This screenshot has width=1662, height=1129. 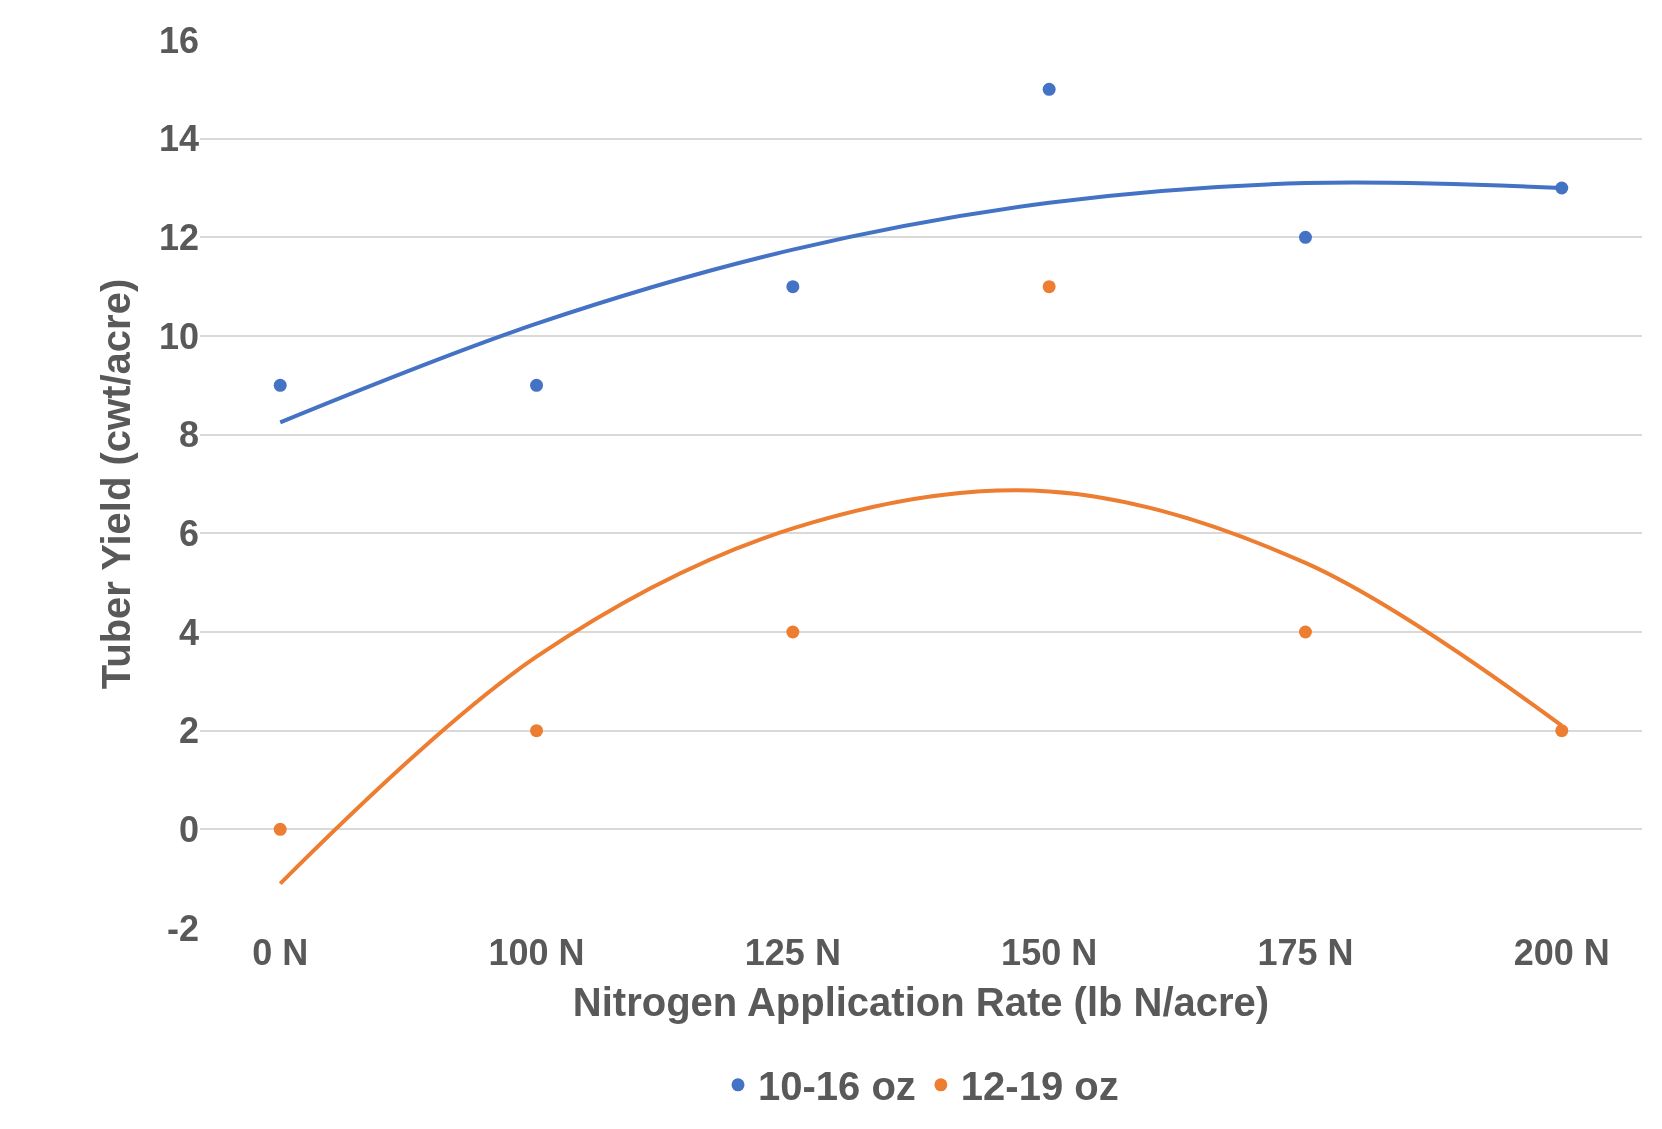 I want to click on x-axis-title: Nitrogen Application Rate (lb N/acre), so click(x=921, y=1001).